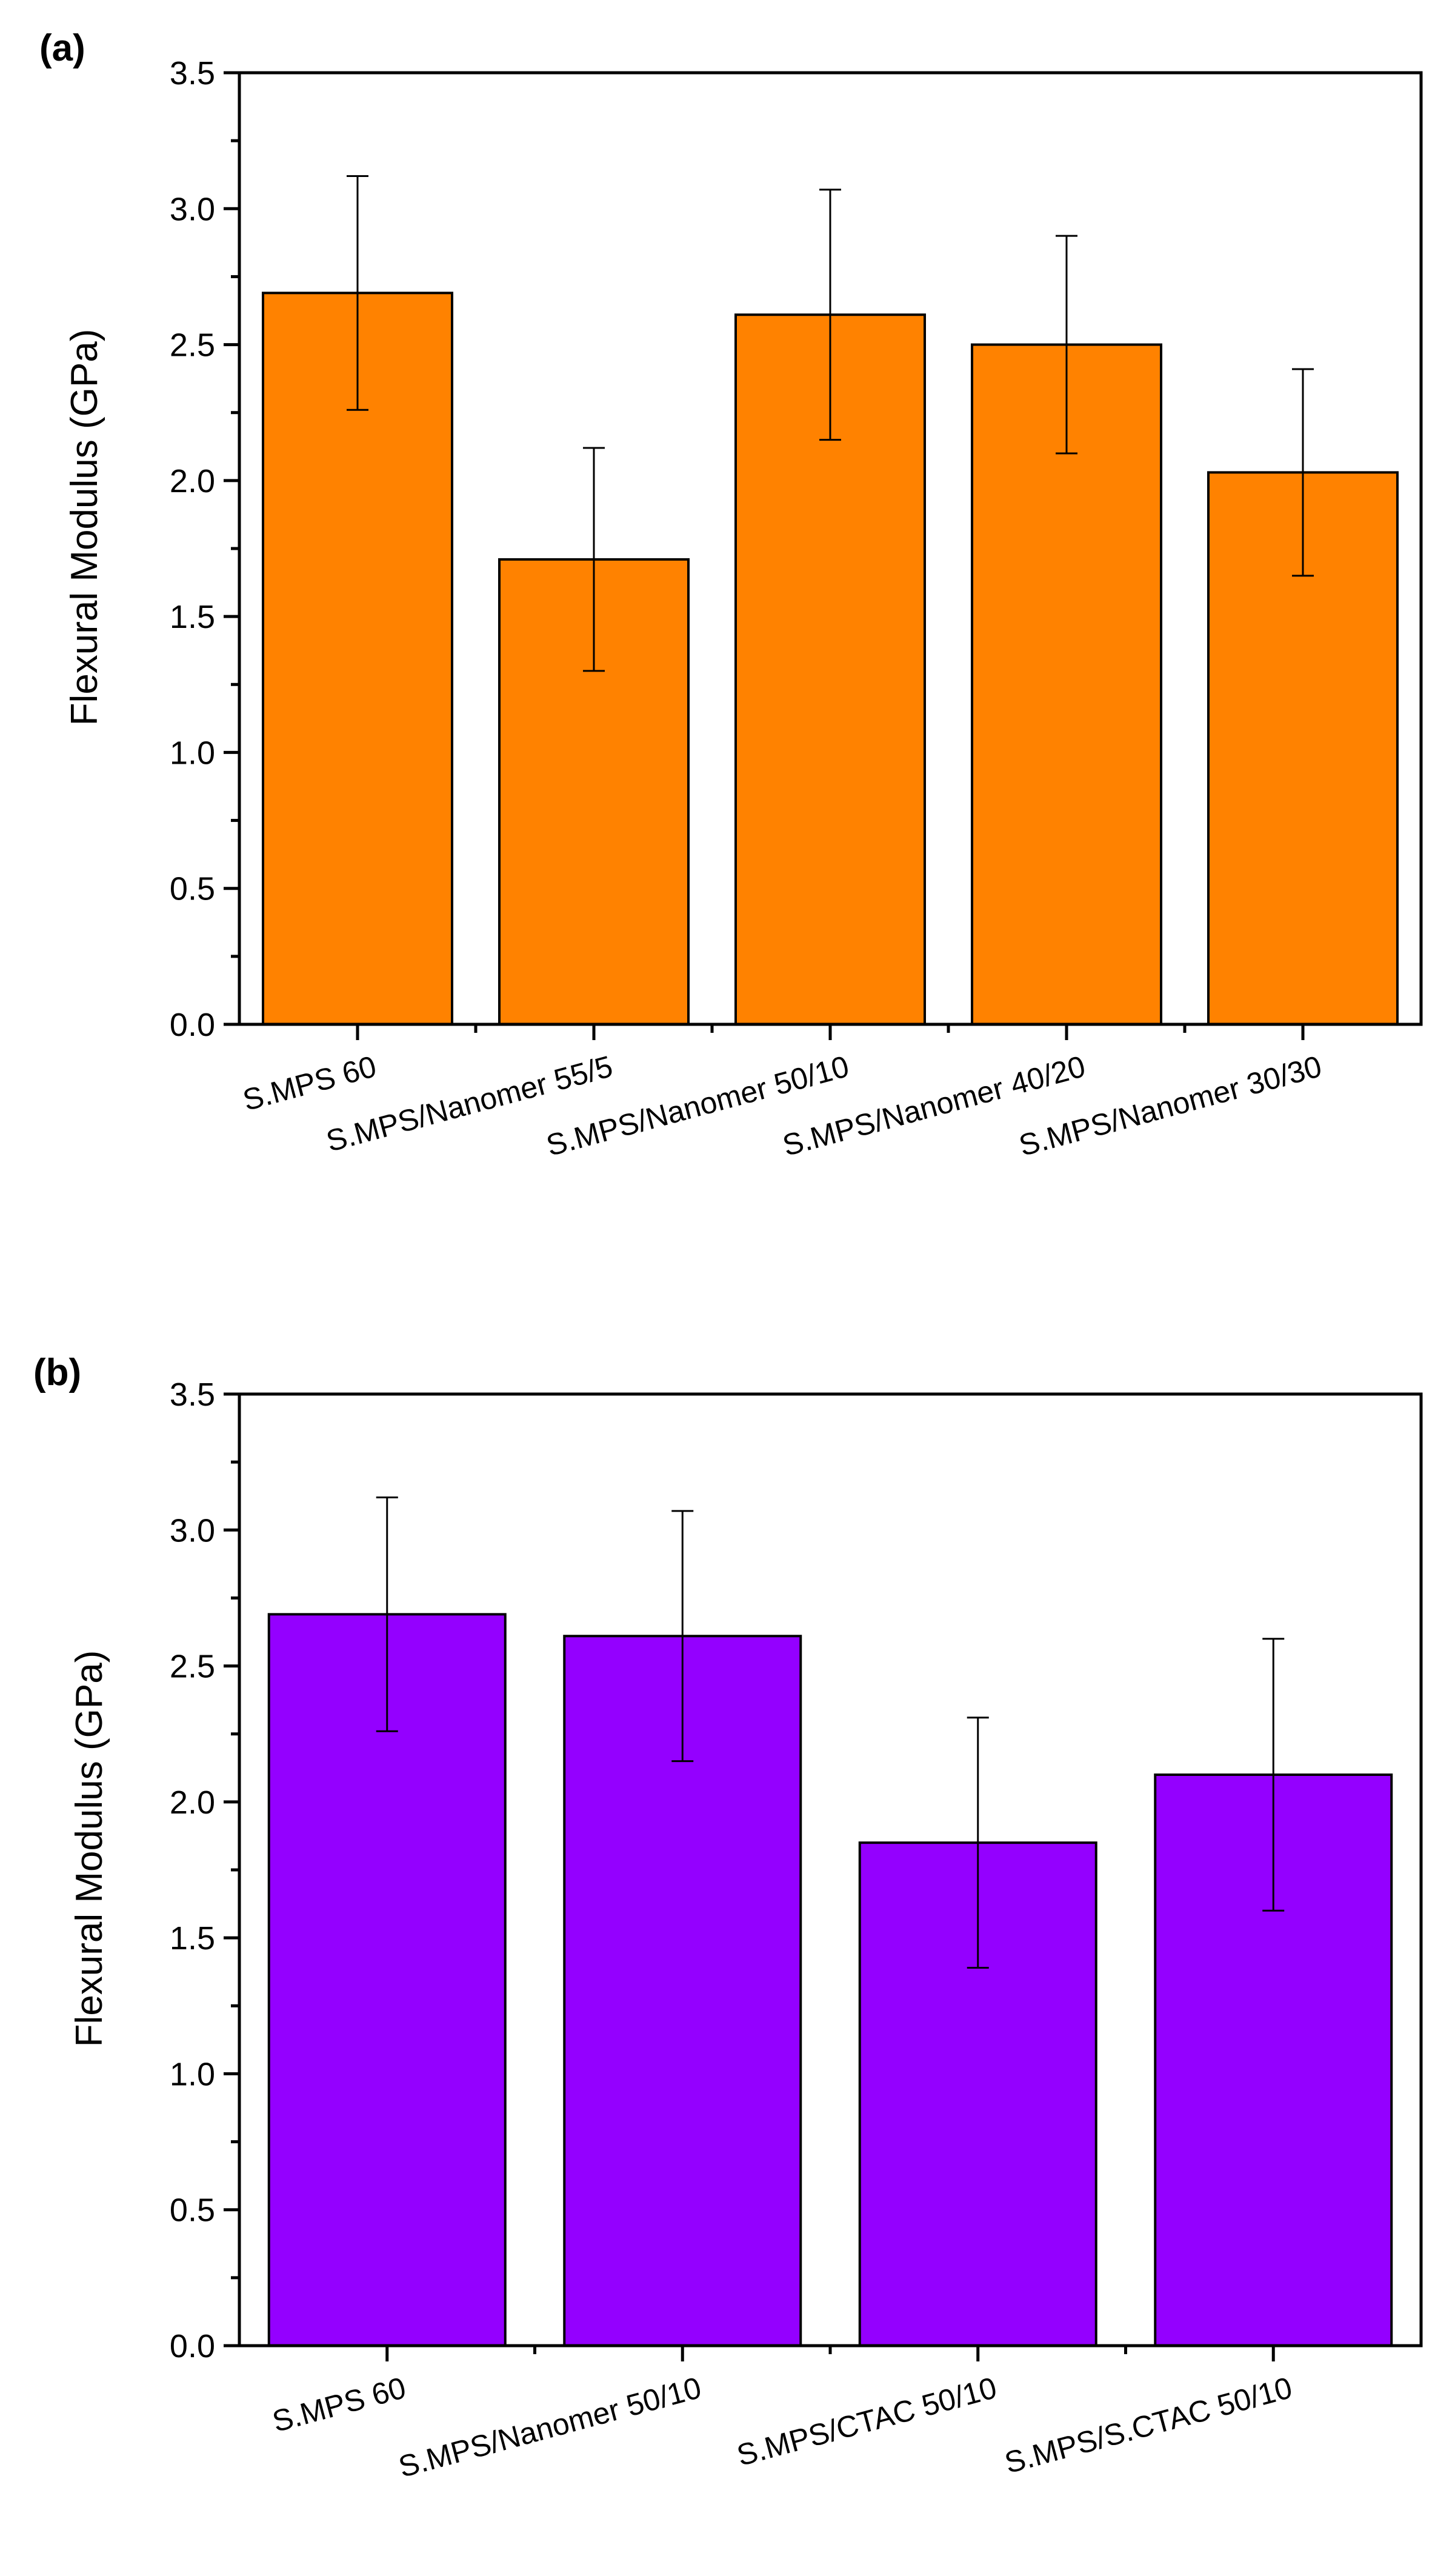 This screenshot has width=1455, height=2576. What do you see at coordinates (192, 1395) in the screenshot?
I see `panel-b-y-tick-label: 3.5` at bounding box center [192, 1395].